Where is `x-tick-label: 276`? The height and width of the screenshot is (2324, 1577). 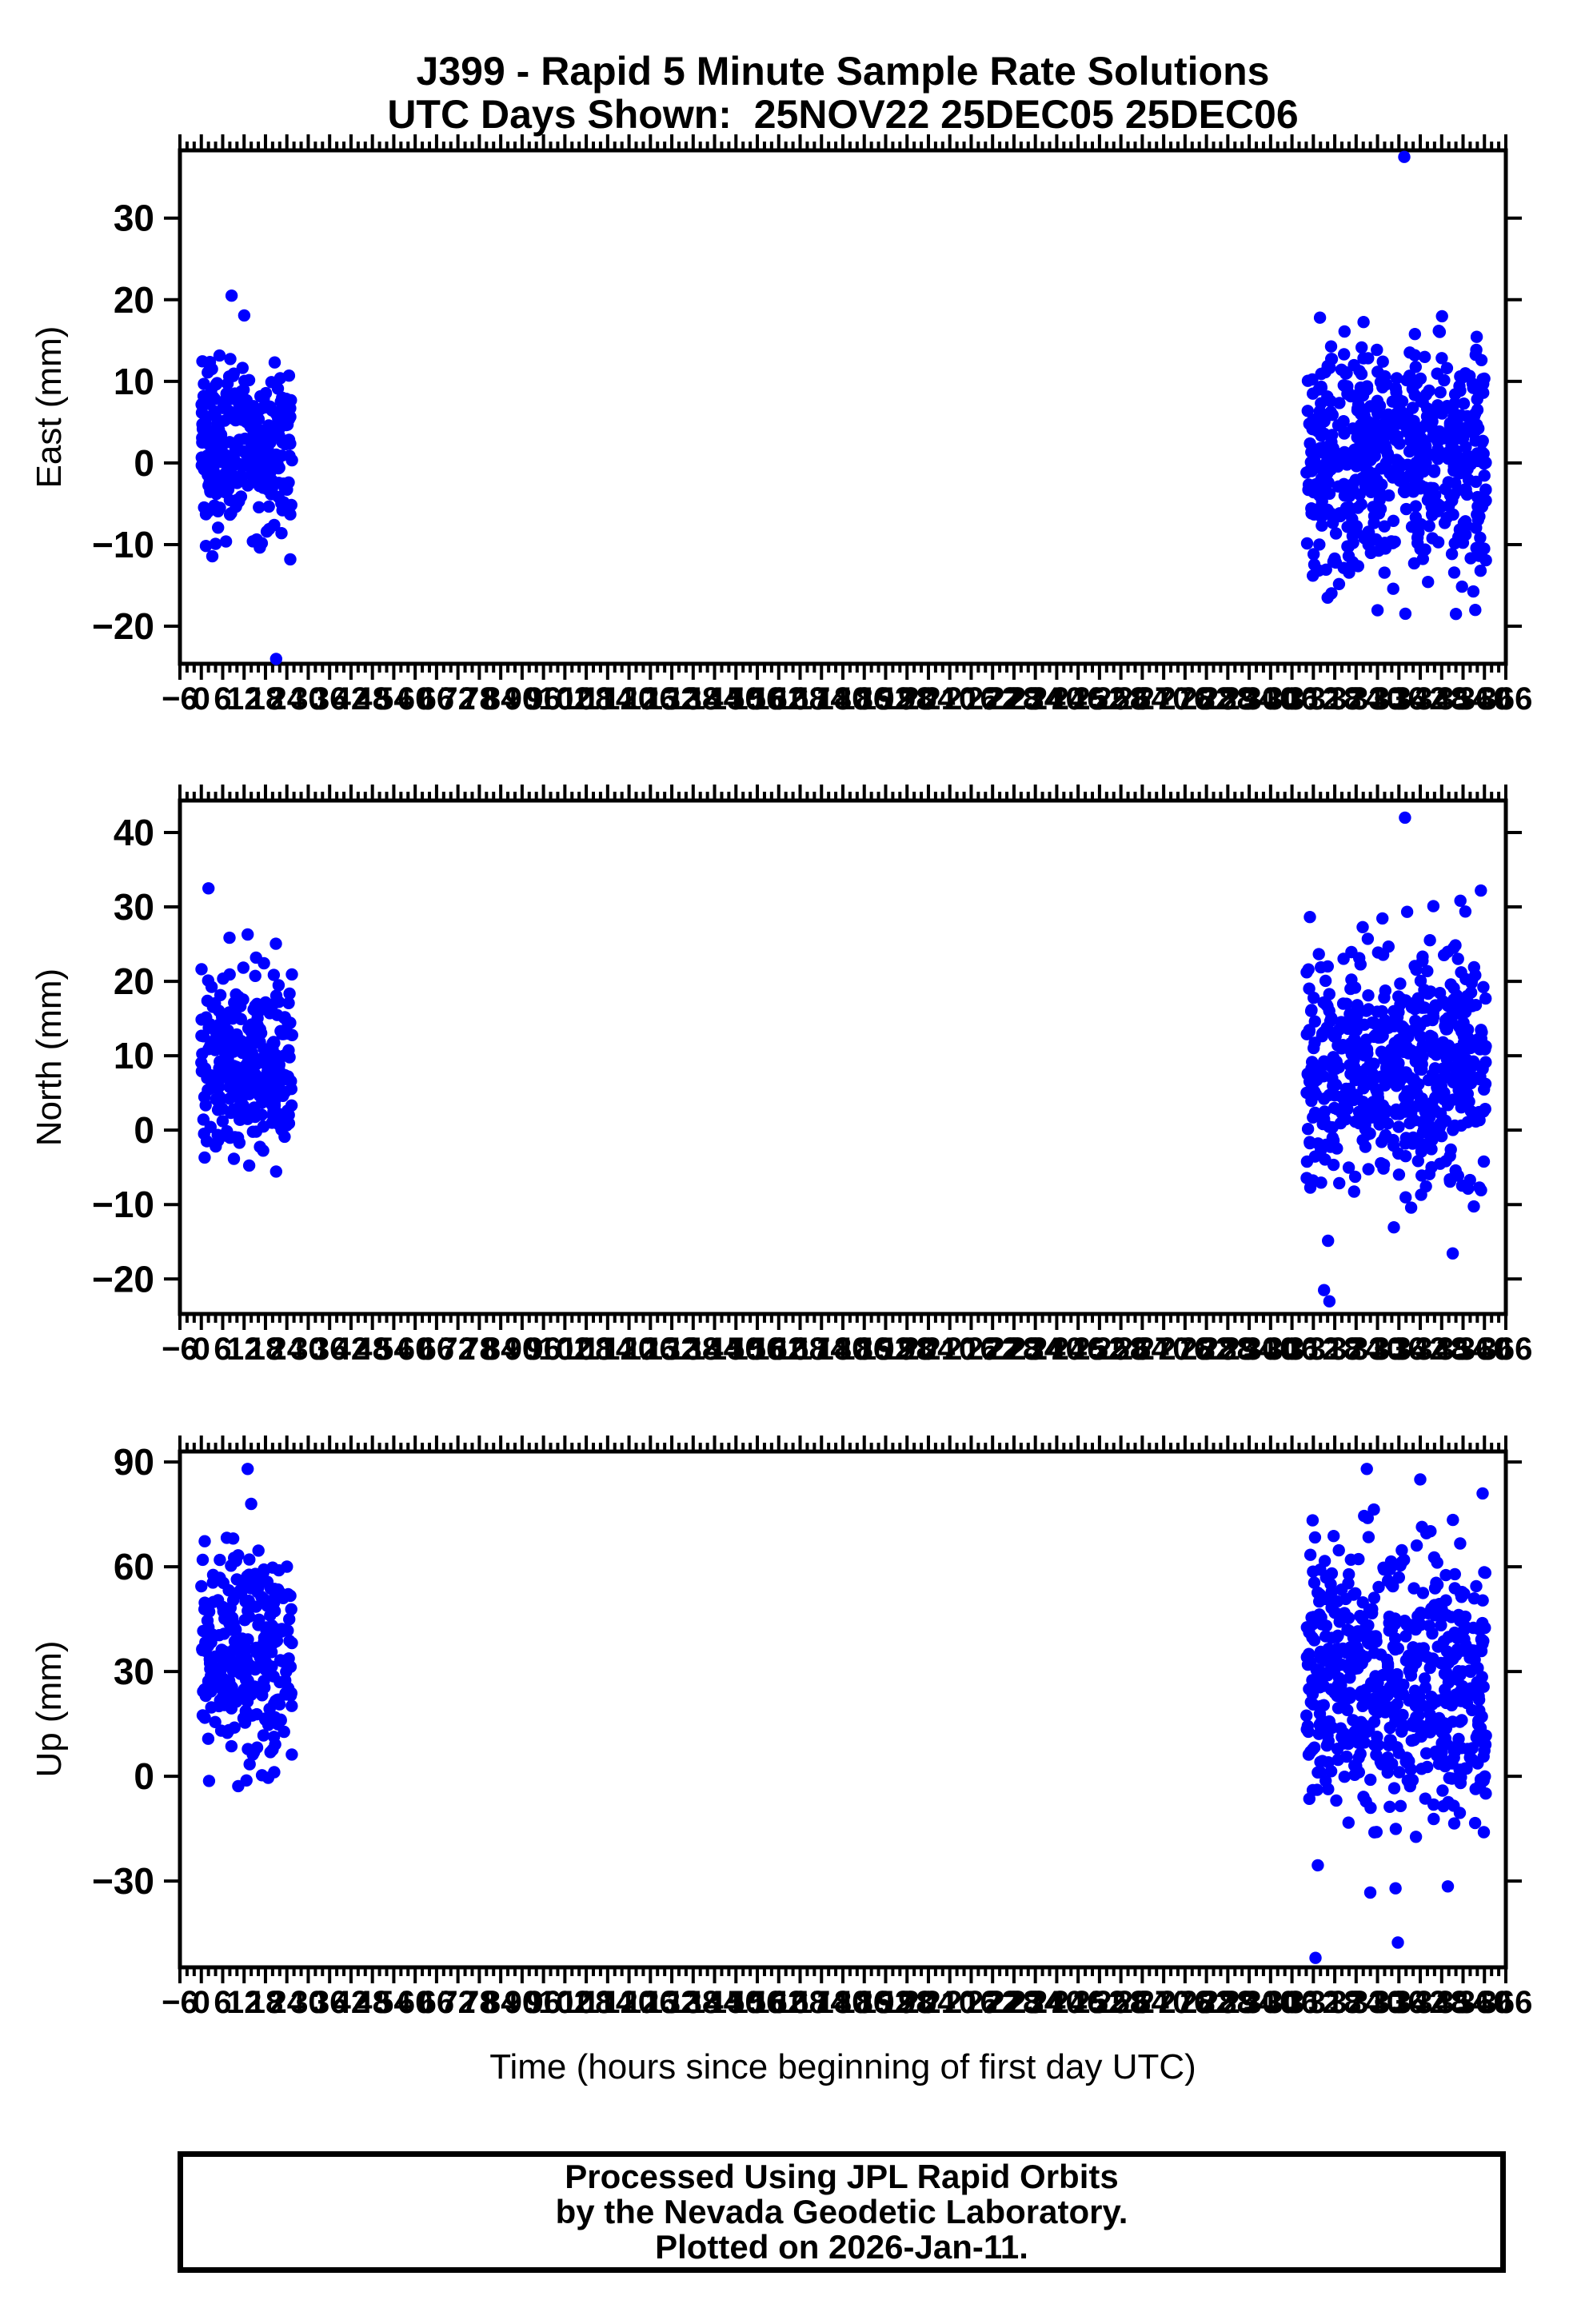
x-tick-label: 276 is located at coordinates (1185, 699).